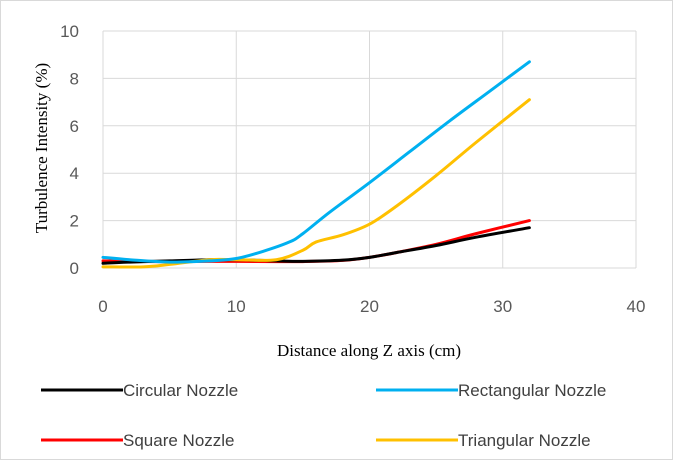 The image size is (675, 462). I want to click on series-line-circular-nozzle, so click(316, 245).